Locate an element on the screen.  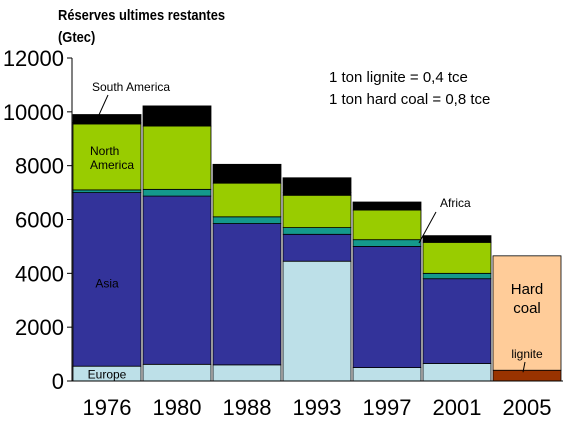
bar-segment-asia-1988 is located at coordinates (247, 294).